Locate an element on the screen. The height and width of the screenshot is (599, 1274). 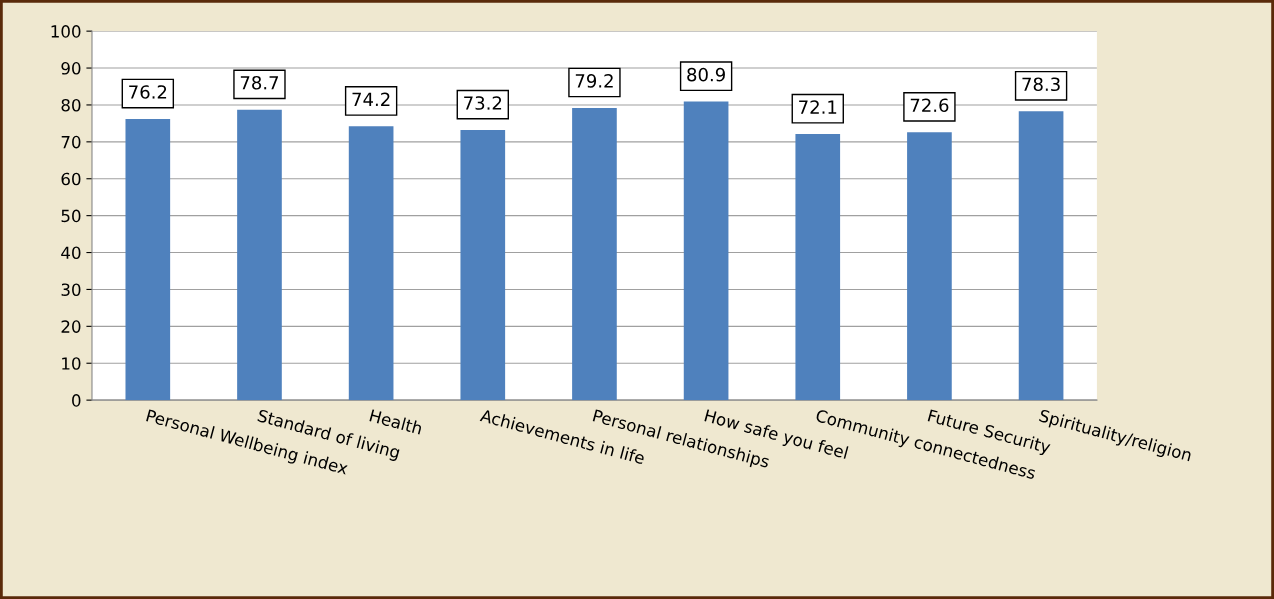
data-label: 80.9 is located at coordinates (706, 74).